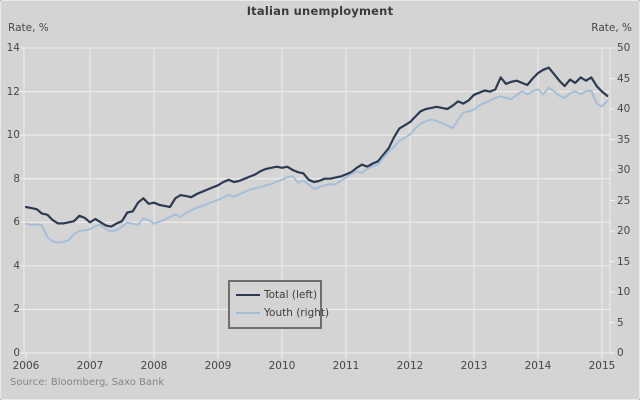 The image size is (640, 400). I want to click on x-axis-tick-label: 2008, so click(154, 366).